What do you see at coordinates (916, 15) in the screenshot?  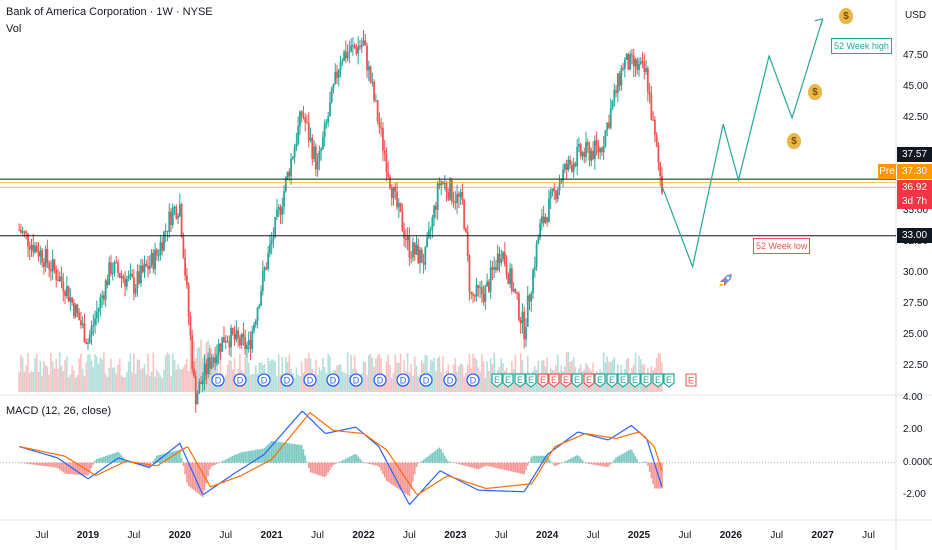 I see `currency-label: USD` at bounding box center [916, 15].